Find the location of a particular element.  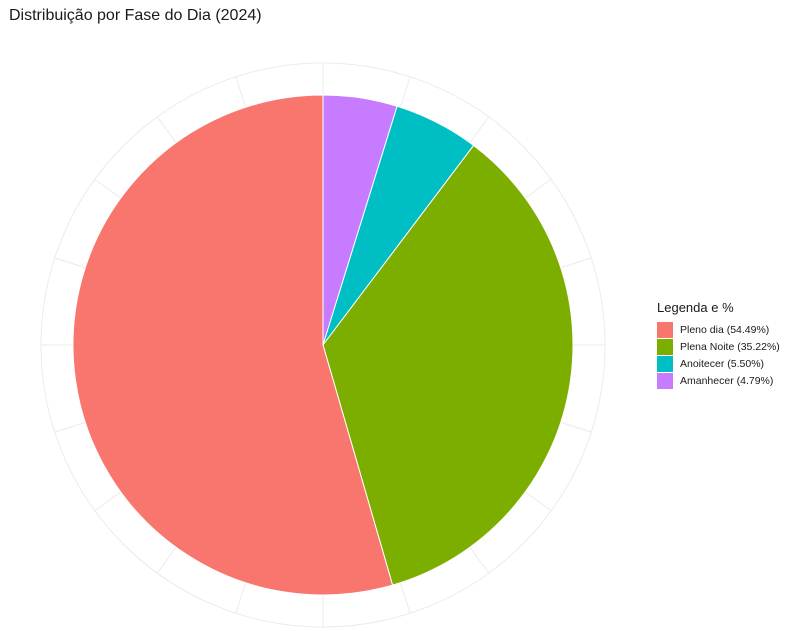

legend-item: Pleno dia (54.49%) is located at coordinates (718, 329).